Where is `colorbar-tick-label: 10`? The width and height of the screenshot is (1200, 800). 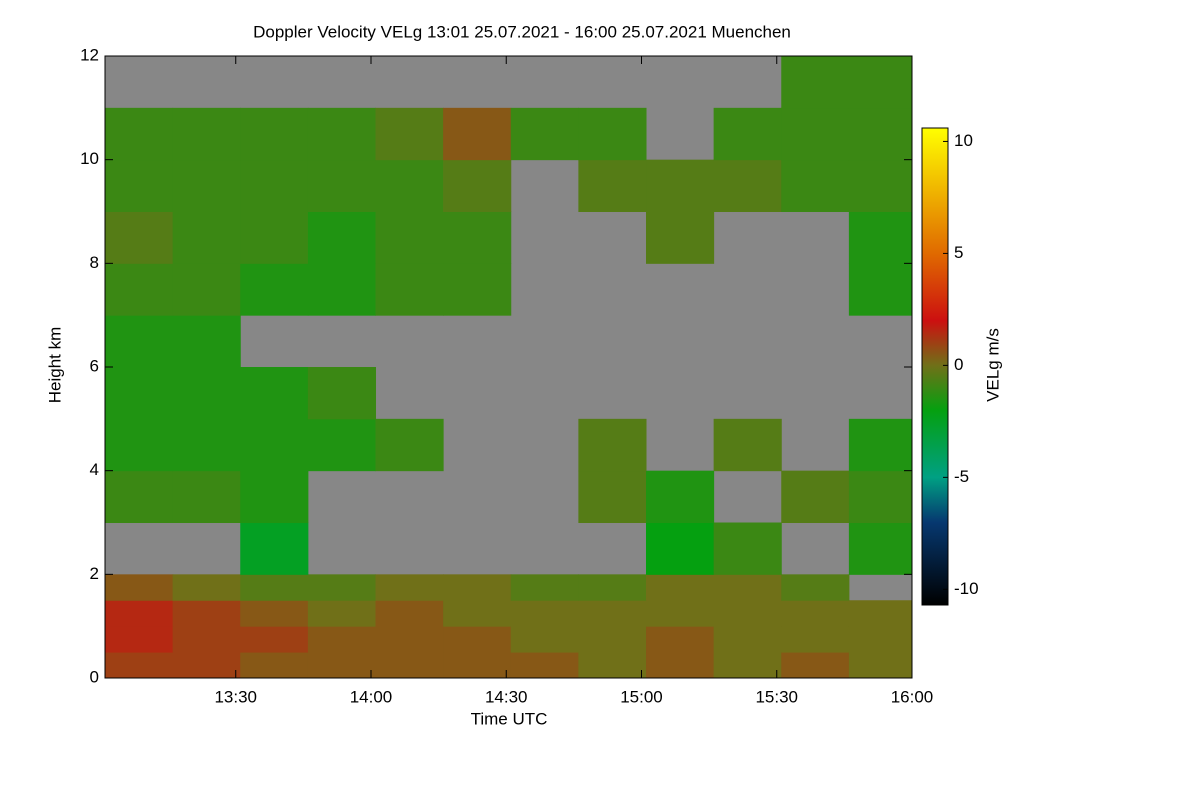 colorbar-tick-label: 10 is located at coordinates (963, 140).